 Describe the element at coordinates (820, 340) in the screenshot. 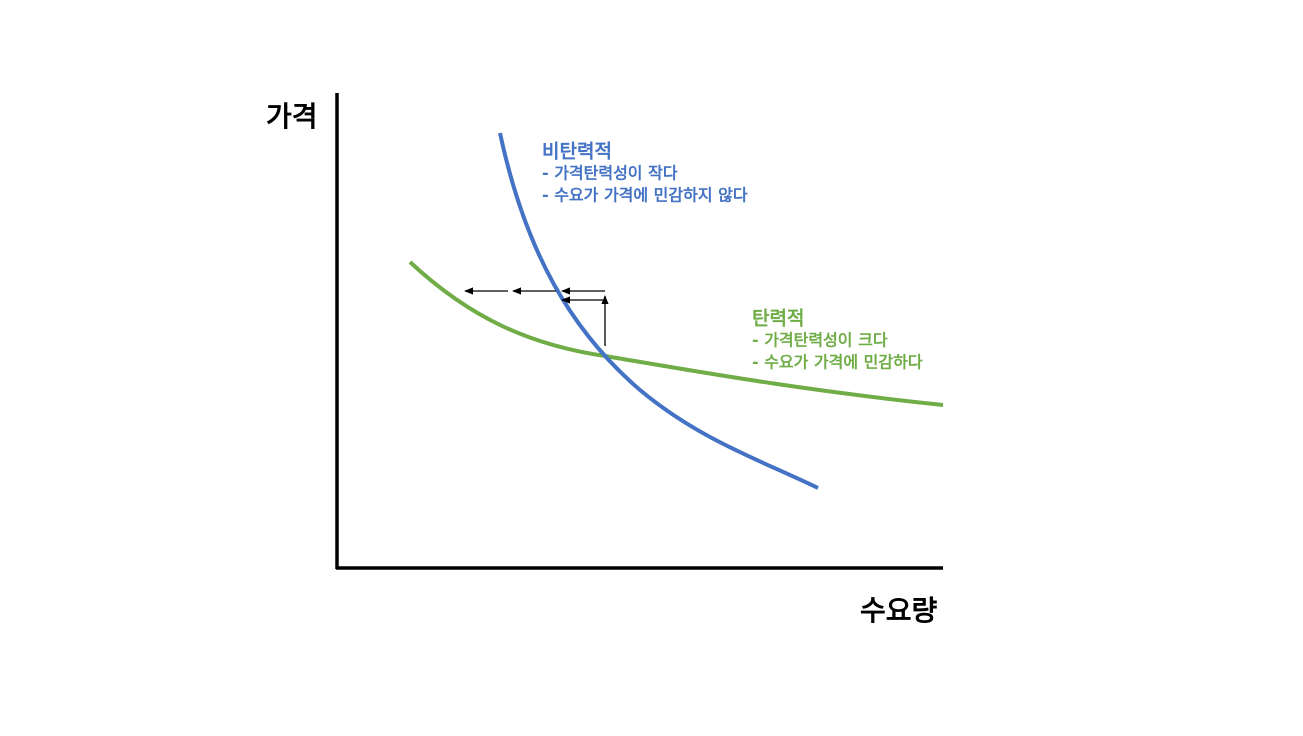

I see `curve-note: - 가격탄력성이 크다` at that location.